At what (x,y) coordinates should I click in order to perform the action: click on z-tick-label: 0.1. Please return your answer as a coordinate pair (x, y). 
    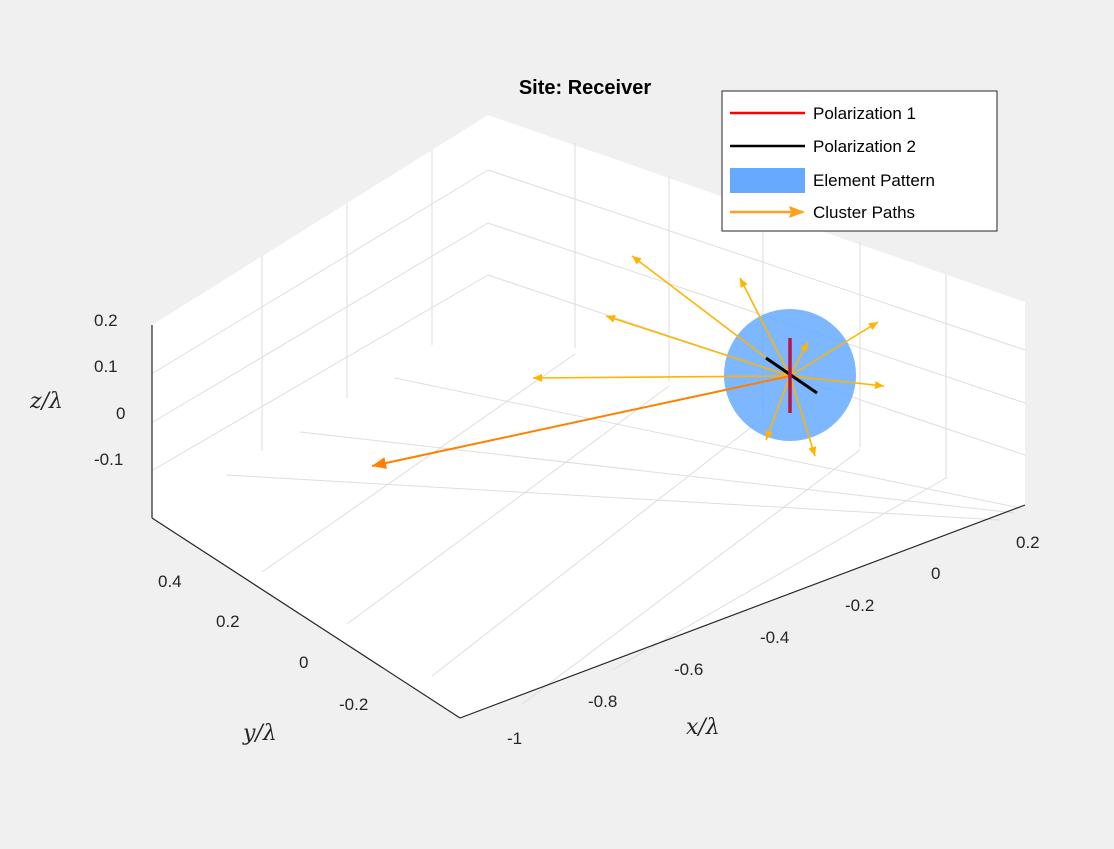
    Looking at the image, I should click on (106, 366).